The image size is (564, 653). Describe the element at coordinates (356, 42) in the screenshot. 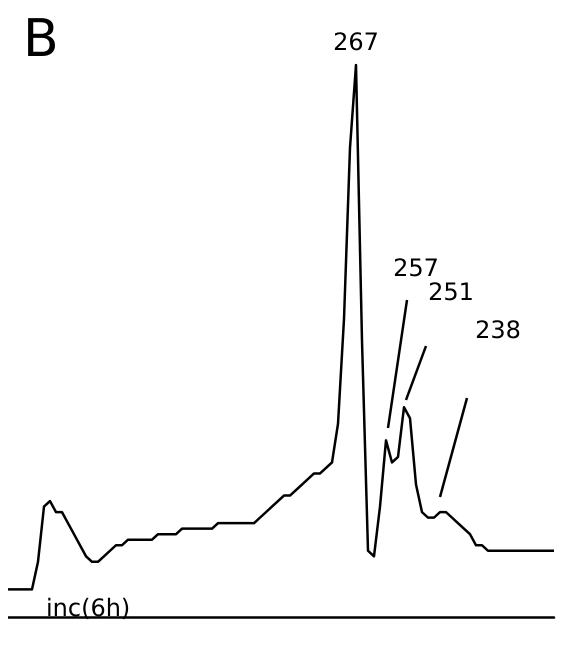

I see `text: 267` at that location.